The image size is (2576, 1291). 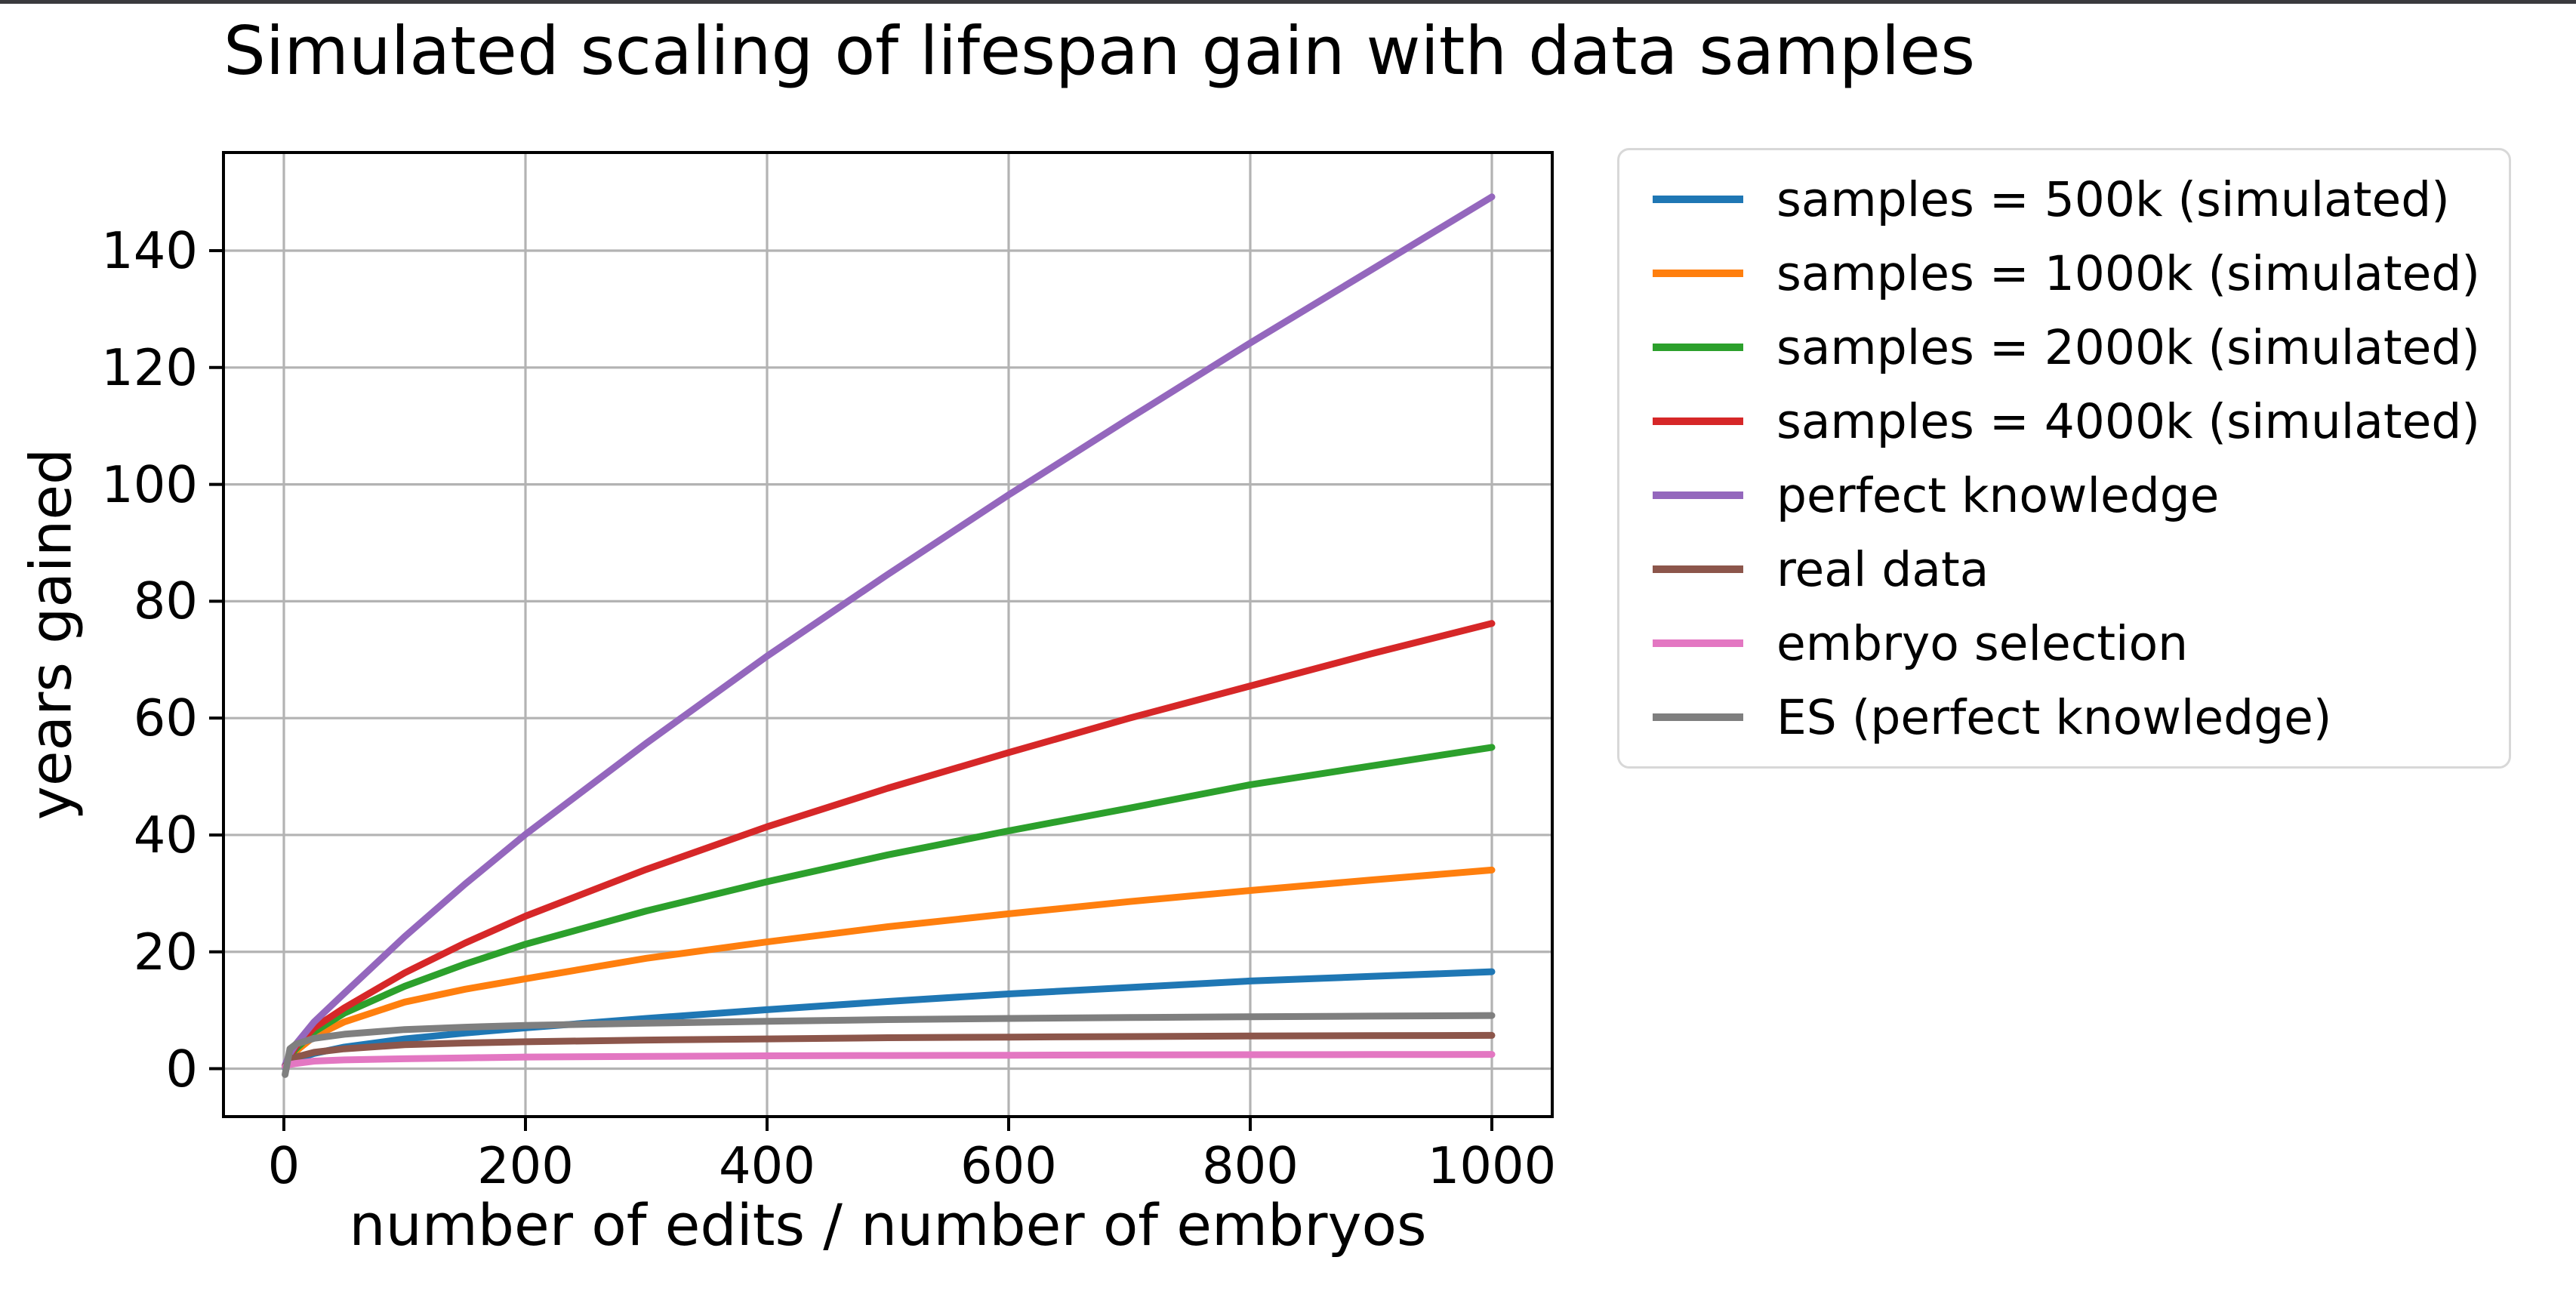 What do you see at coordinates (283, 1166) in the screenshot?
I see `x-tick-label: 0` at bounding box center [283, 1166].